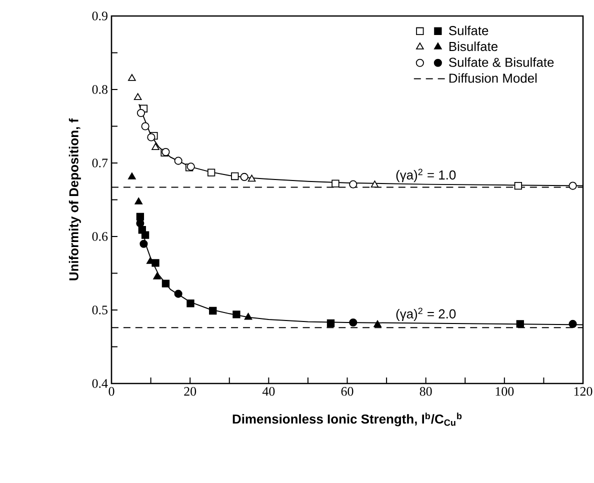 This screenshot has height=483, width=594. What do you see at coordinates (501, 62) in the screenshot?
I see `legend-label: Sulfate & Bisulfate` at bounding box center [501, 62].